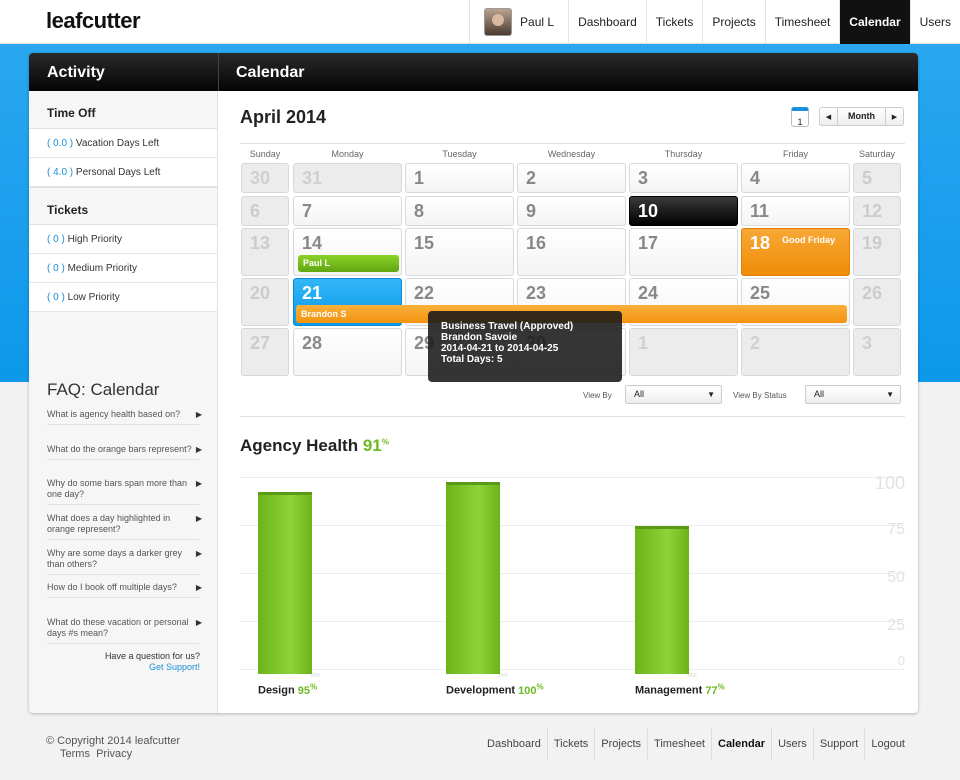 The width and height of the screenshot is (960, 780). Describe the element at coordinates (459, 252) in the screenshot. I see `calendar-day-cell: 15` at that location.